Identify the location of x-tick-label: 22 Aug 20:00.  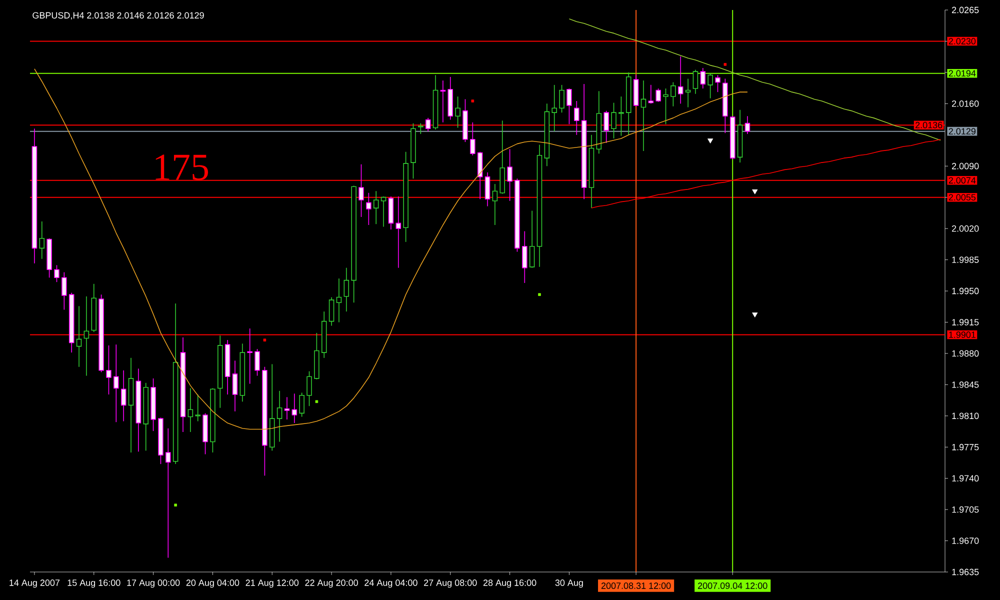
(331, 584).